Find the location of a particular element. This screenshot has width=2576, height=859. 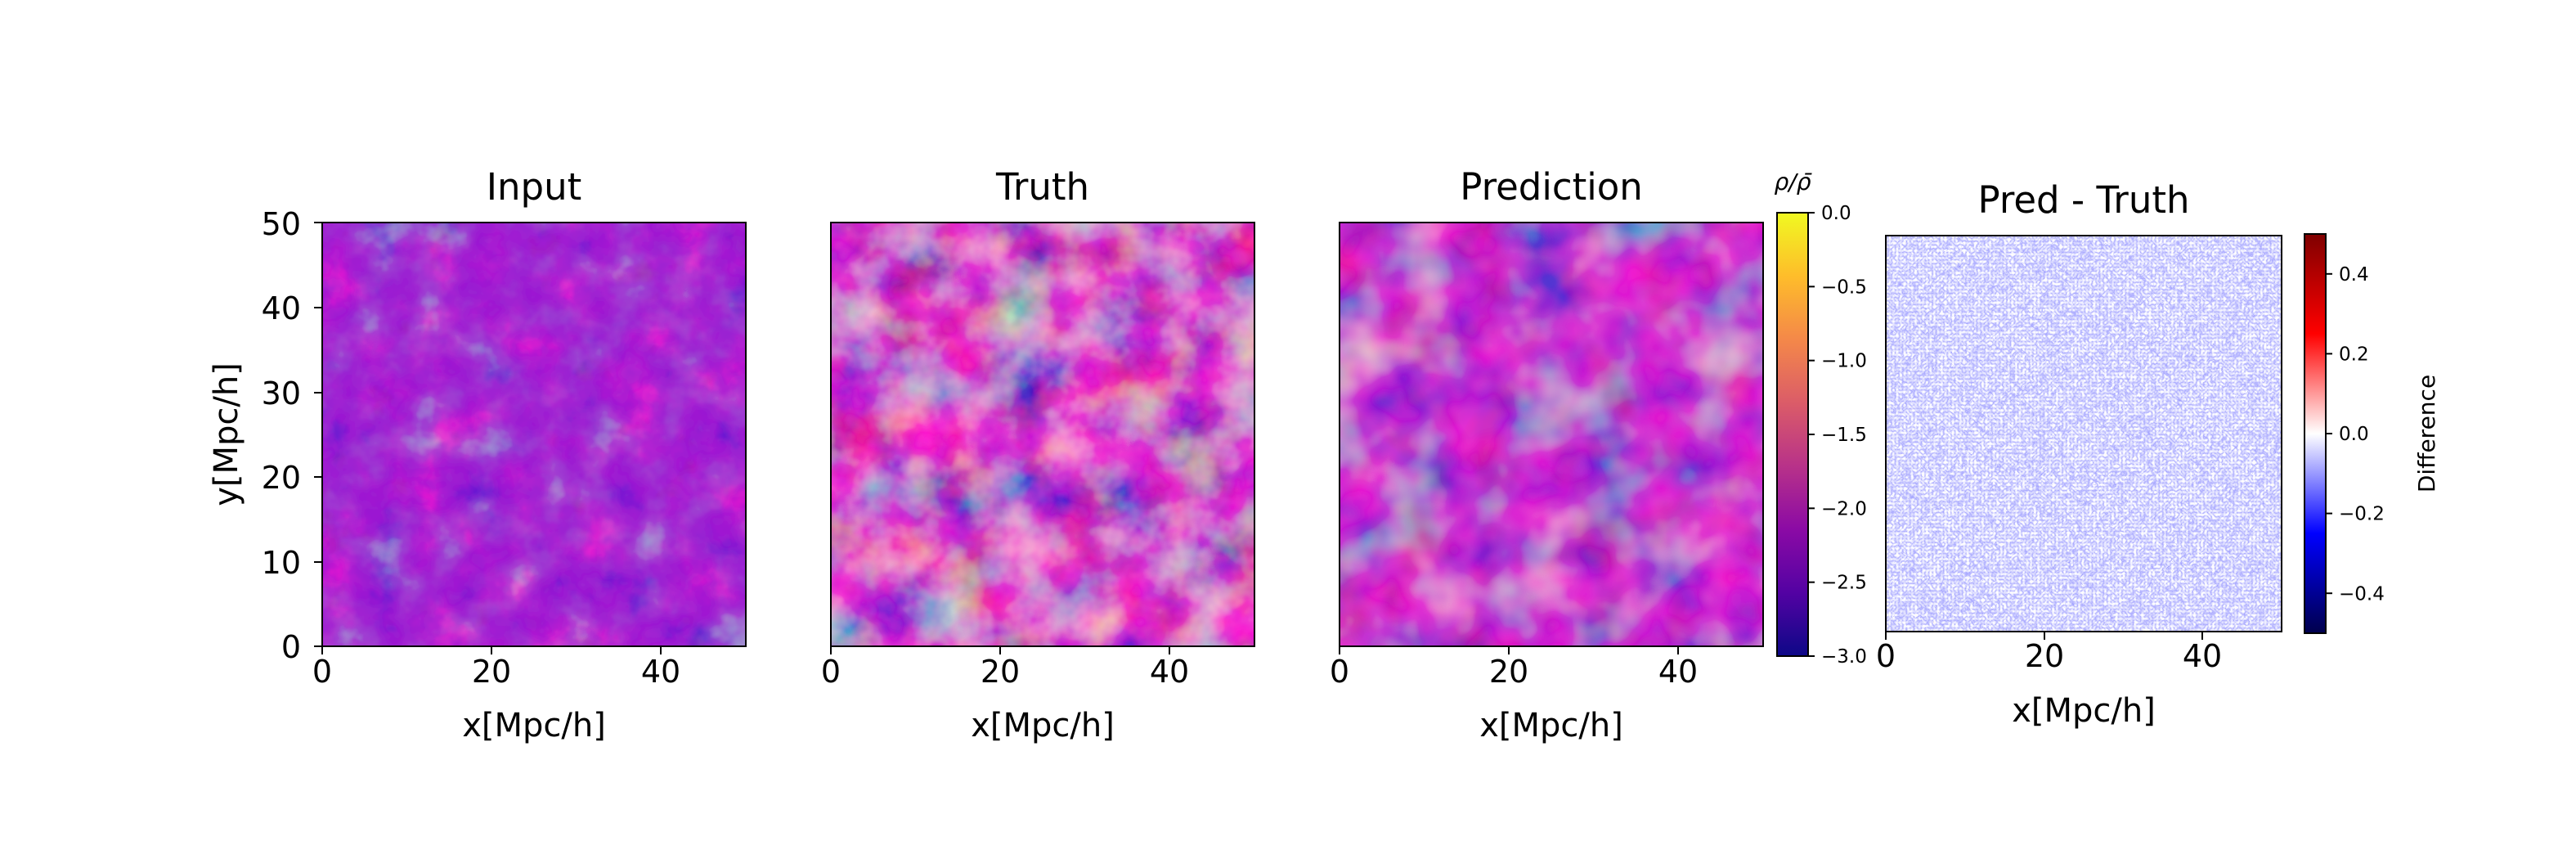

colorbar-tick-label: −2.0 is located at coordinates (1844, 509).